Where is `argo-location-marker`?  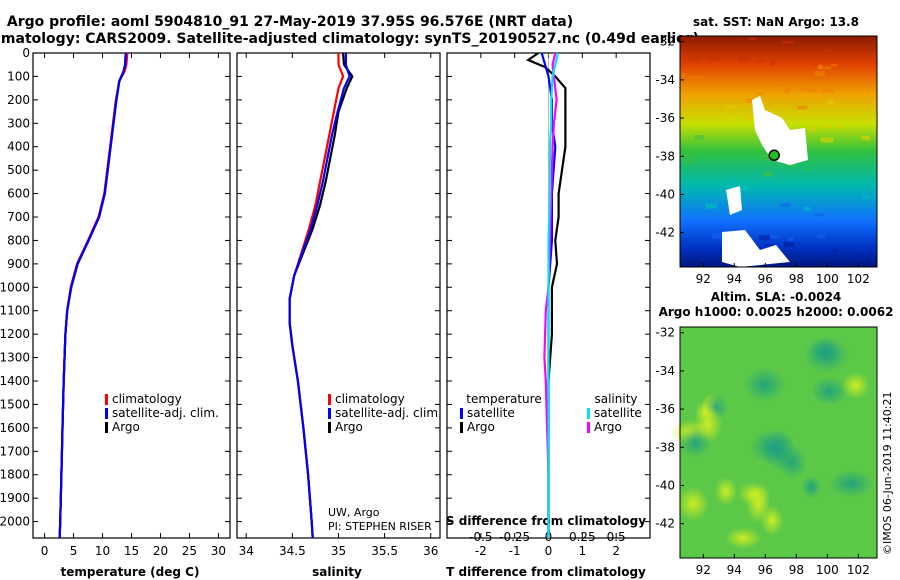
argo-location-marker is located at coordinates (774, 155).